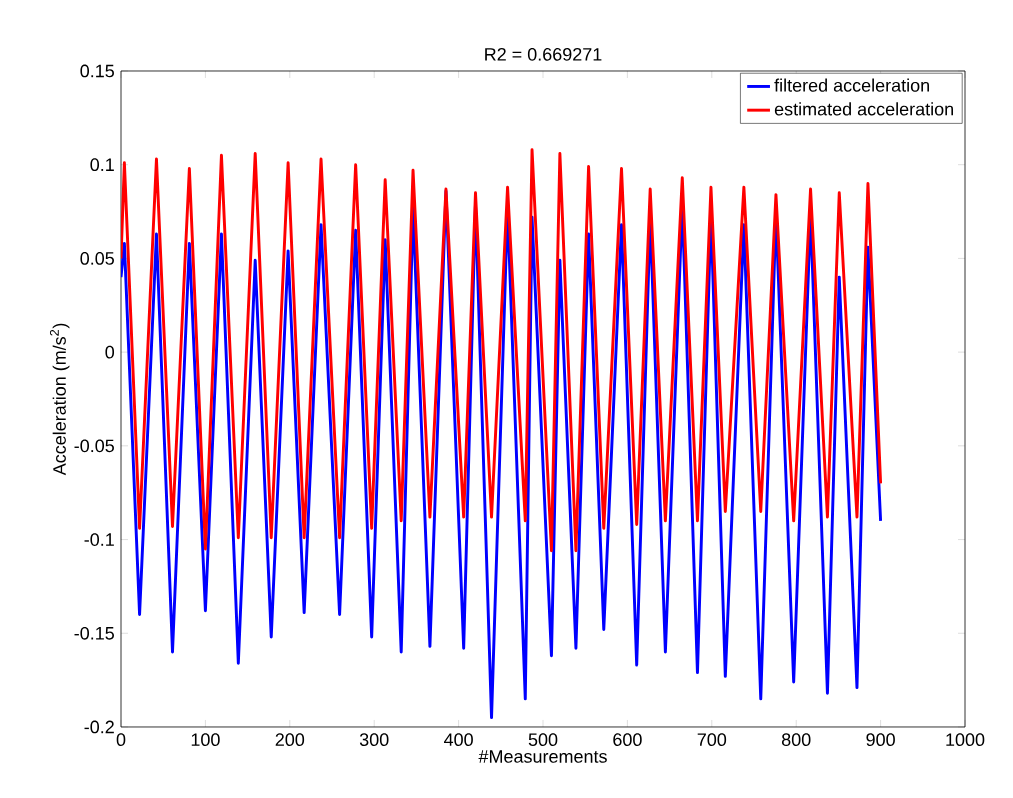 The height and width of the screenshot is (798, 1013). What do you see at coordinates (458, 739) in the screenshot?
I see `x-tick-label: 400` at bounding box center [458, 739].